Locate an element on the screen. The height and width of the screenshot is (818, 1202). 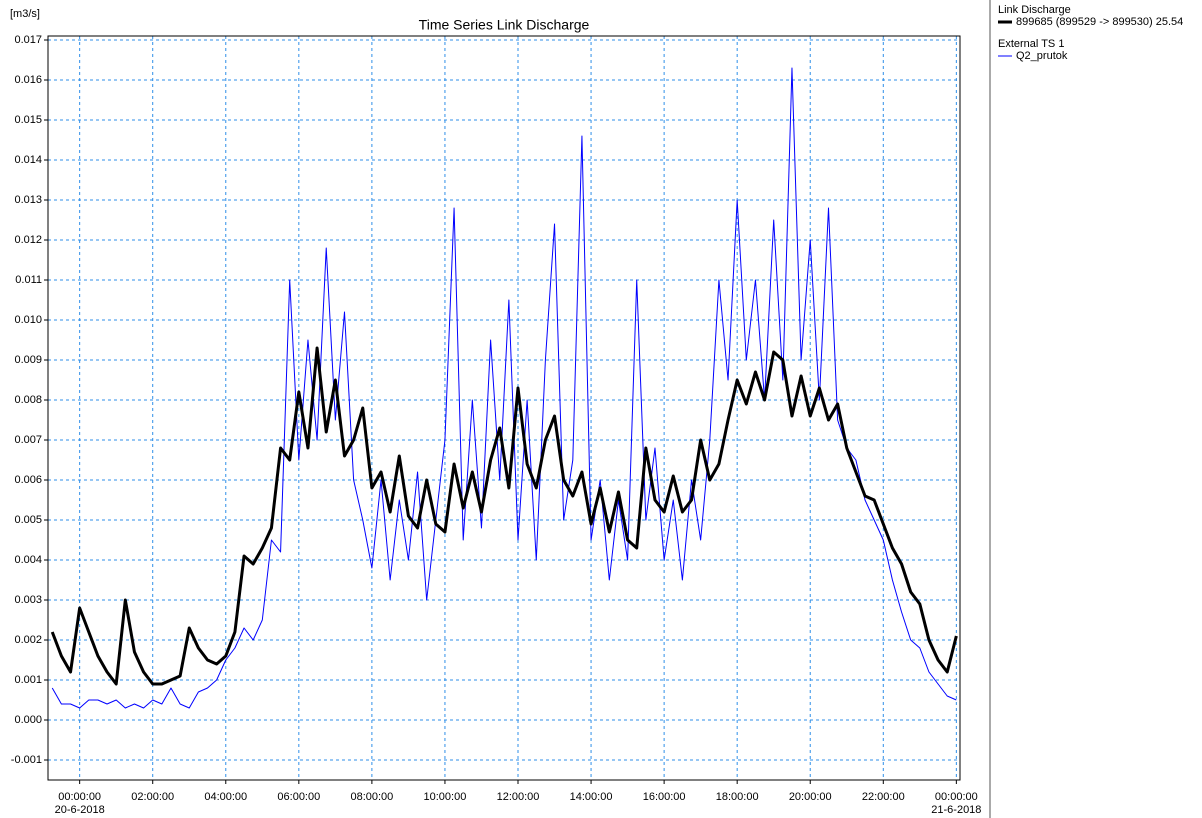
y-tick-label: 0.008 is located at coordinates (28, 400).